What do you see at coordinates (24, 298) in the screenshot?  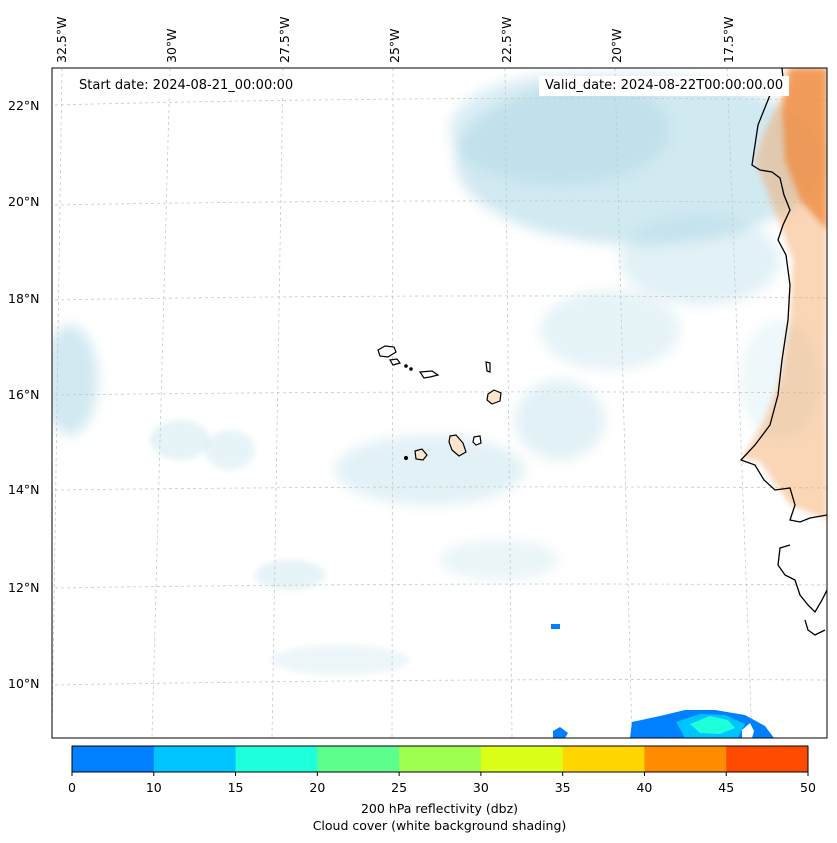 I see `lat-label: 18°N` at bounding box center [24, 298].